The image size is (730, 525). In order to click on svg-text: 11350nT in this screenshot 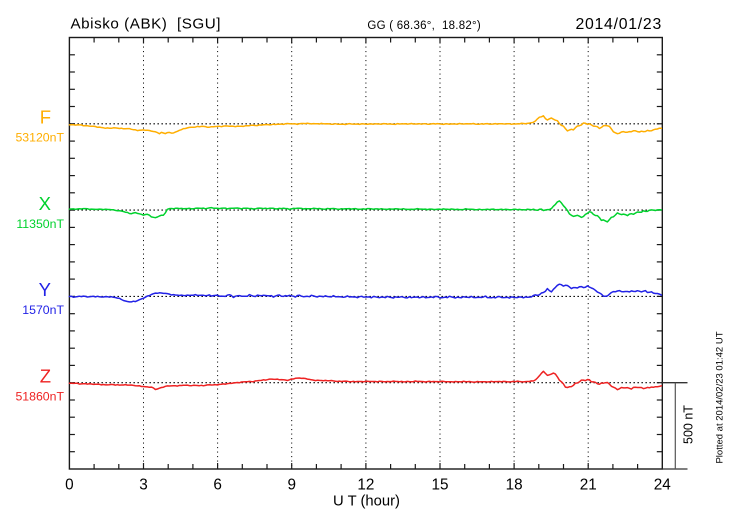, I will do `click(40, 224)`.